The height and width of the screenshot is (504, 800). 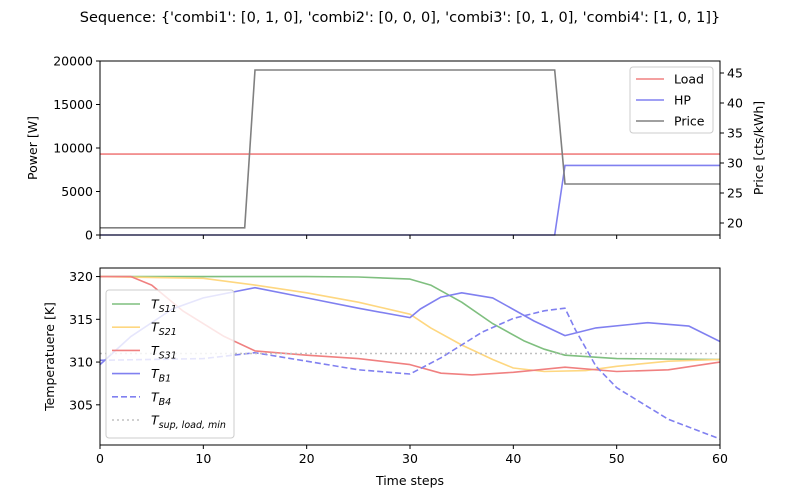 What do you see at coordinates (682, 100) in the screenshot?
I see `legend-label-hp: HP` at bounding box center [682, 100].